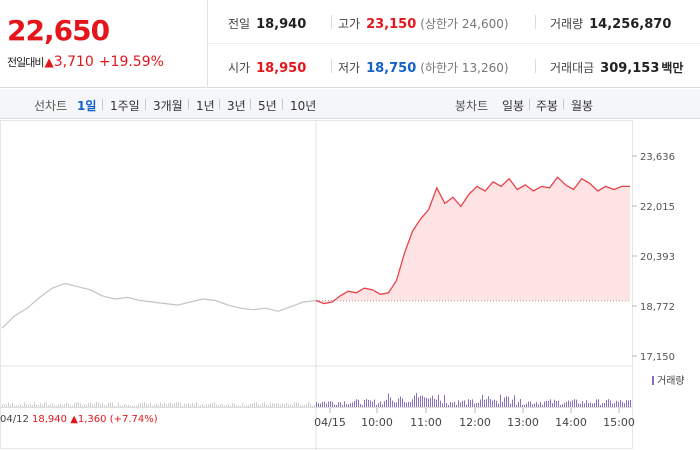 The image size is (700, 450). I want to click on line-chart-label: 선차트, so click(51, 106).